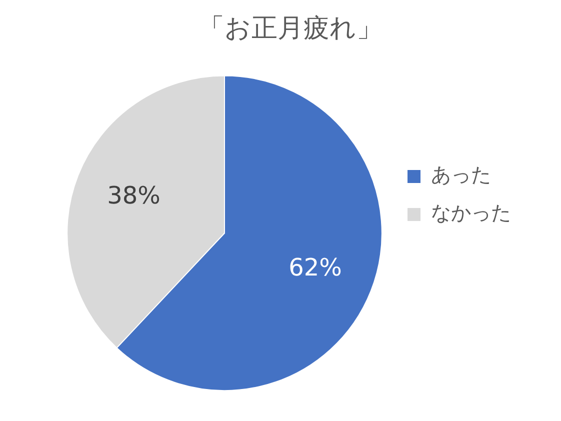 Image resolution: width=561 pixels, height=421 pixels. What do you see at coordinates (471, 212) in the screenshot?
I see `legend-label: なかった` at bounding box center [471, 212].